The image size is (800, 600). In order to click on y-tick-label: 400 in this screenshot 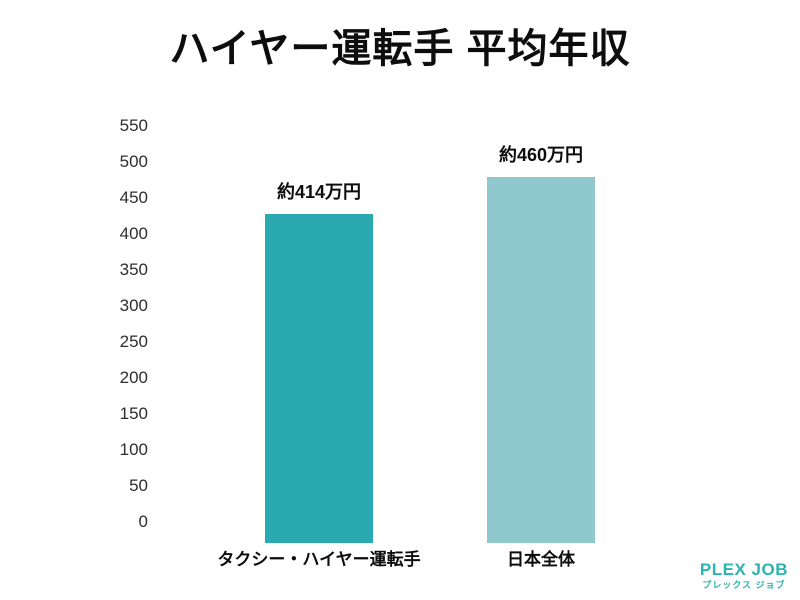, I will do `click(133, 233)`.